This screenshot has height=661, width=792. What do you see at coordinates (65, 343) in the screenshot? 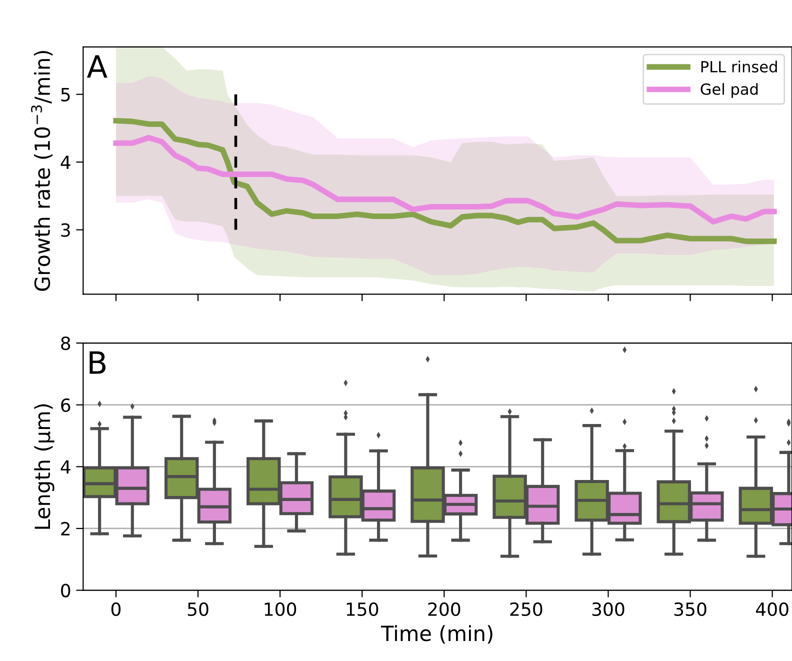
I see `y-tick-label: 8` at bounding box center [65, 343].